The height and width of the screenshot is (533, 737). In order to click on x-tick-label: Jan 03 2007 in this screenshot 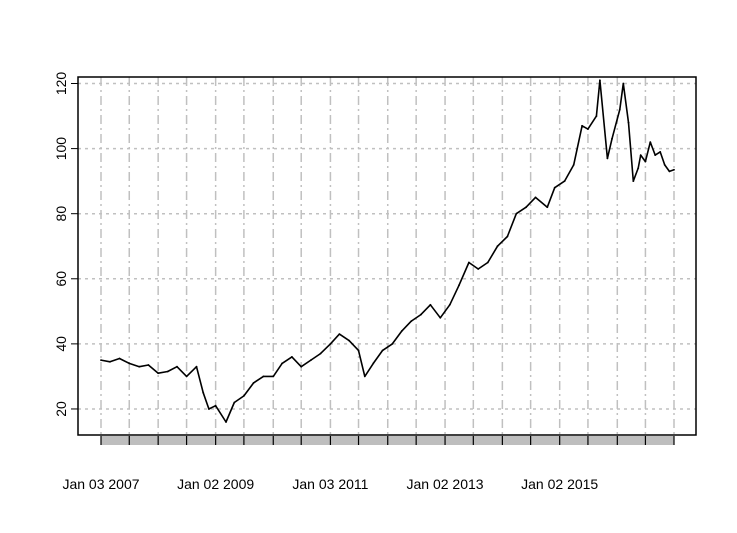, I will do `click(100, 484)`.